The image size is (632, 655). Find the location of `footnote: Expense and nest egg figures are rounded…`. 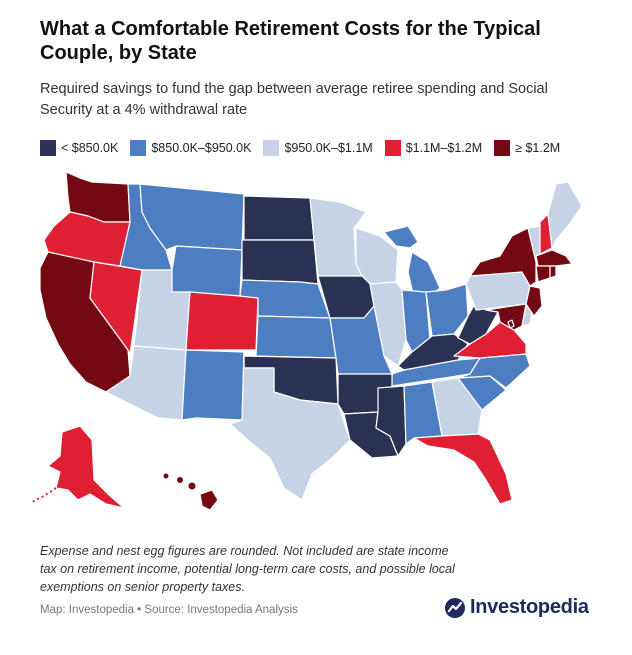

footnote: Expense and nest egg figures are rounded… is located at coordinates (247, 569).